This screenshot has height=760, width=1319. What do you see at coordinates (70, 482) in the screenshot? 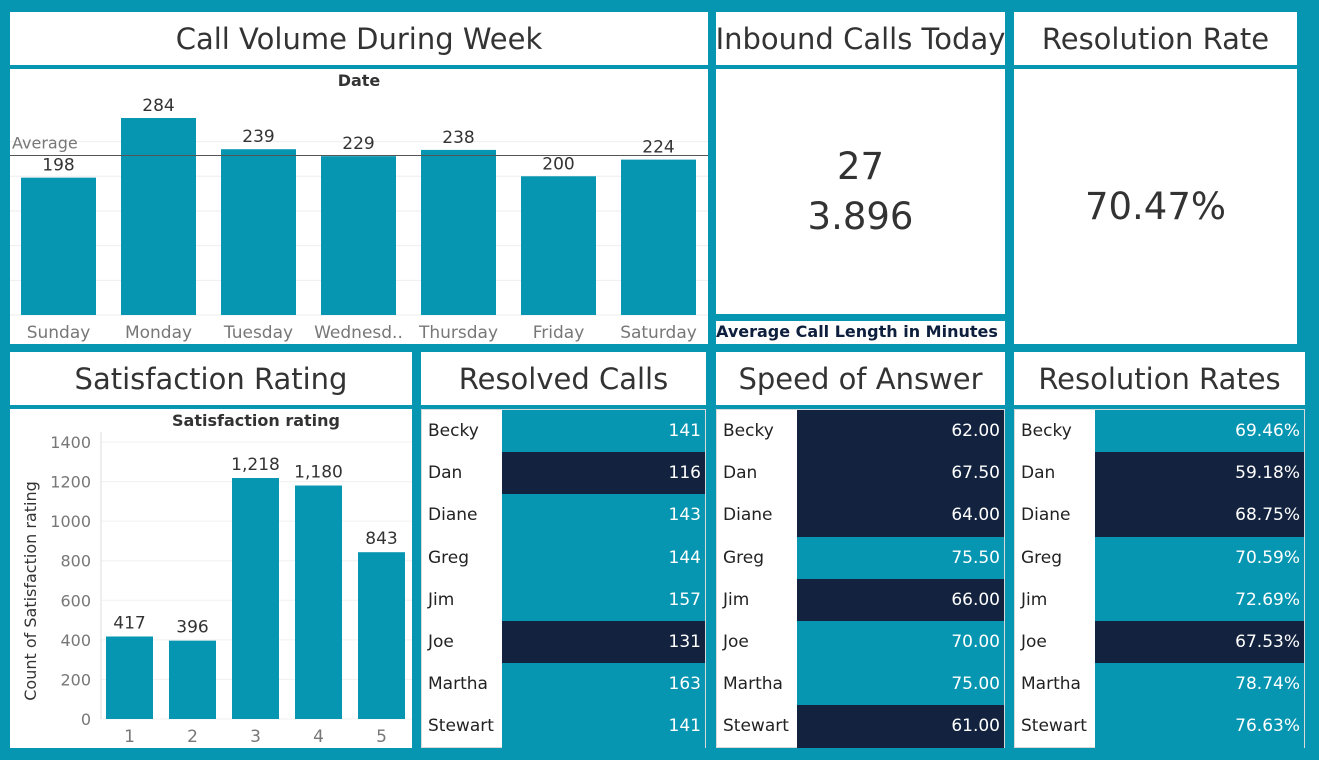
I see `y-tick-label: 1200` at bounding box center [70, 482].